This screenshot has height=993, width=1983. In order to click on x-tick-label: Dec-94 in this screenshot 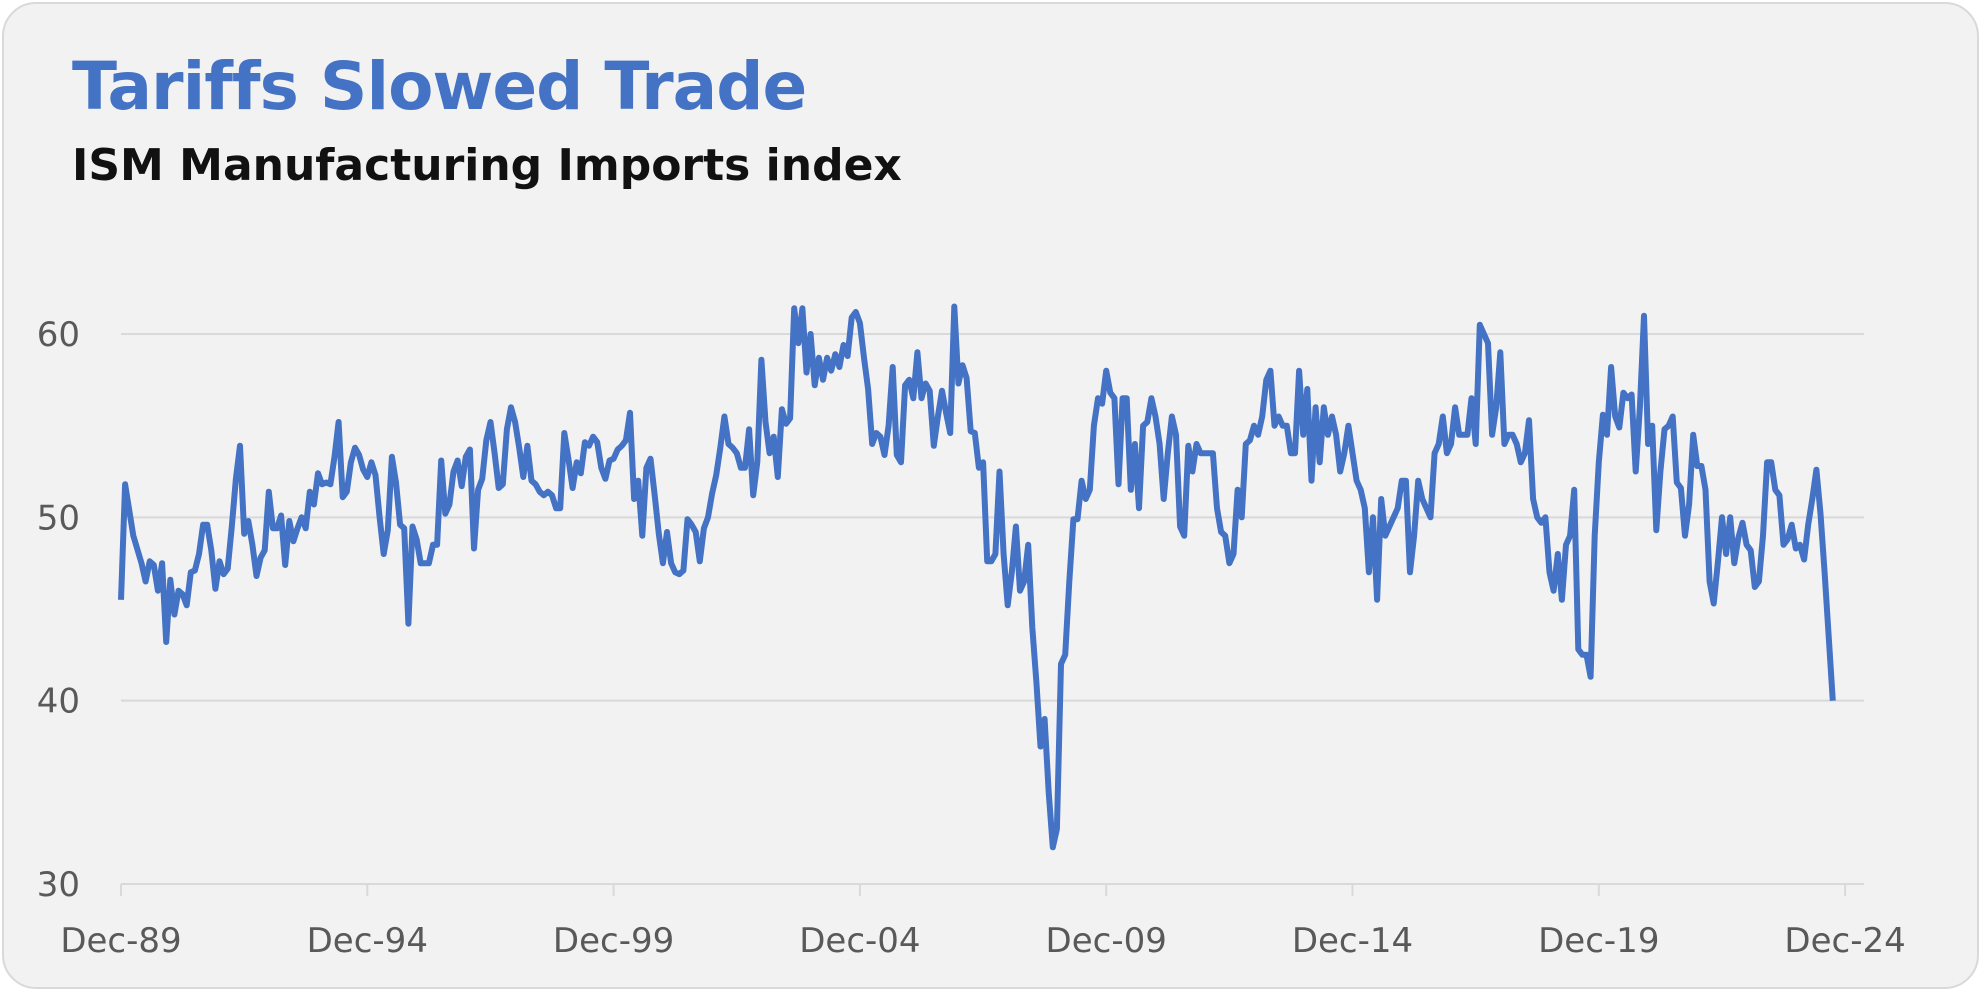, I will do `click(367, 941)`.